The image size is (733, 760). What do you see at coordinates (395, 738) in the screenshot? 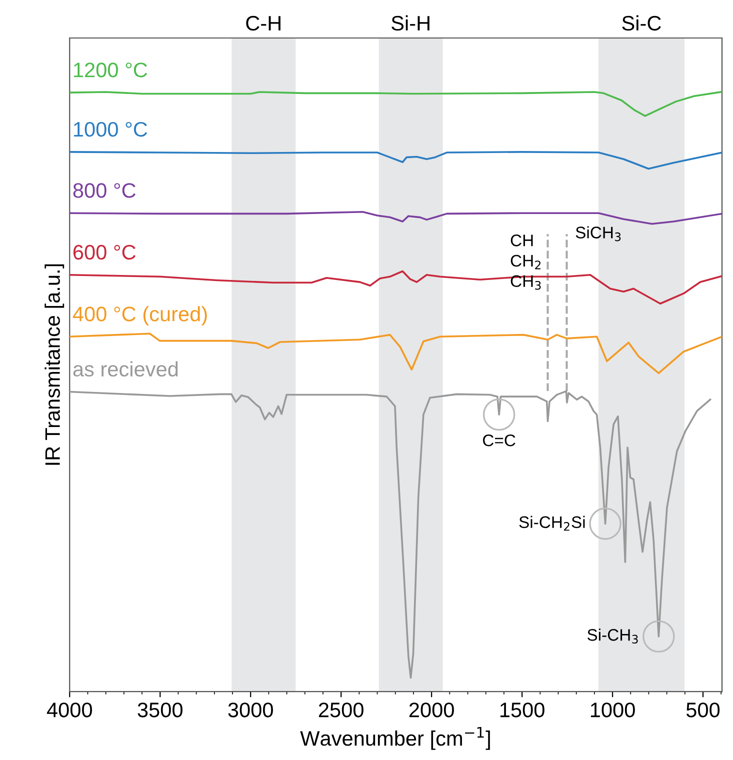
I see `x-axis-title: Wavenumber [cm$^{−1}$]` at bounding box center [395, 738].